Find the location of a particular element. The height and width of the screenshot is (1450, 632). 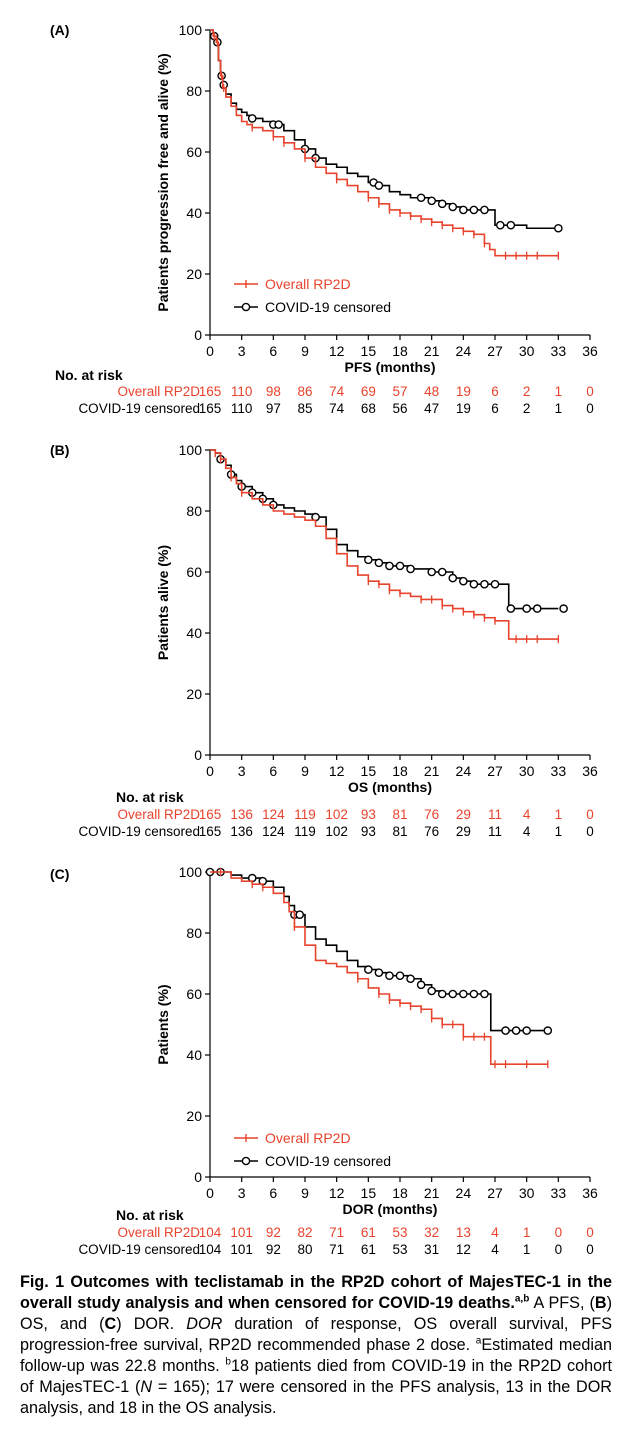

y-tick-label: 100 is located at coordinates (191, 450).